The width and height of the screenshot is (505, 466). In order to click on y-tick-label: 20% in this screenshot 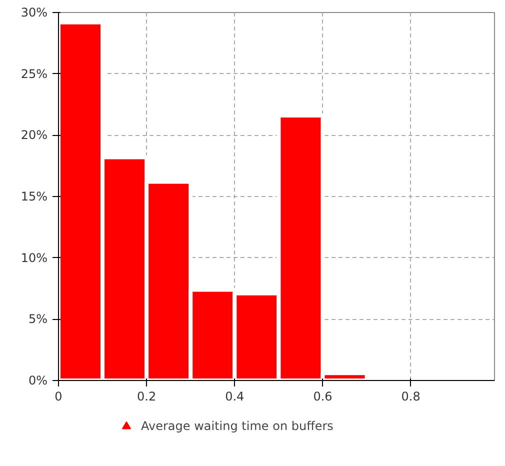, I will do `click(34, 135)`.